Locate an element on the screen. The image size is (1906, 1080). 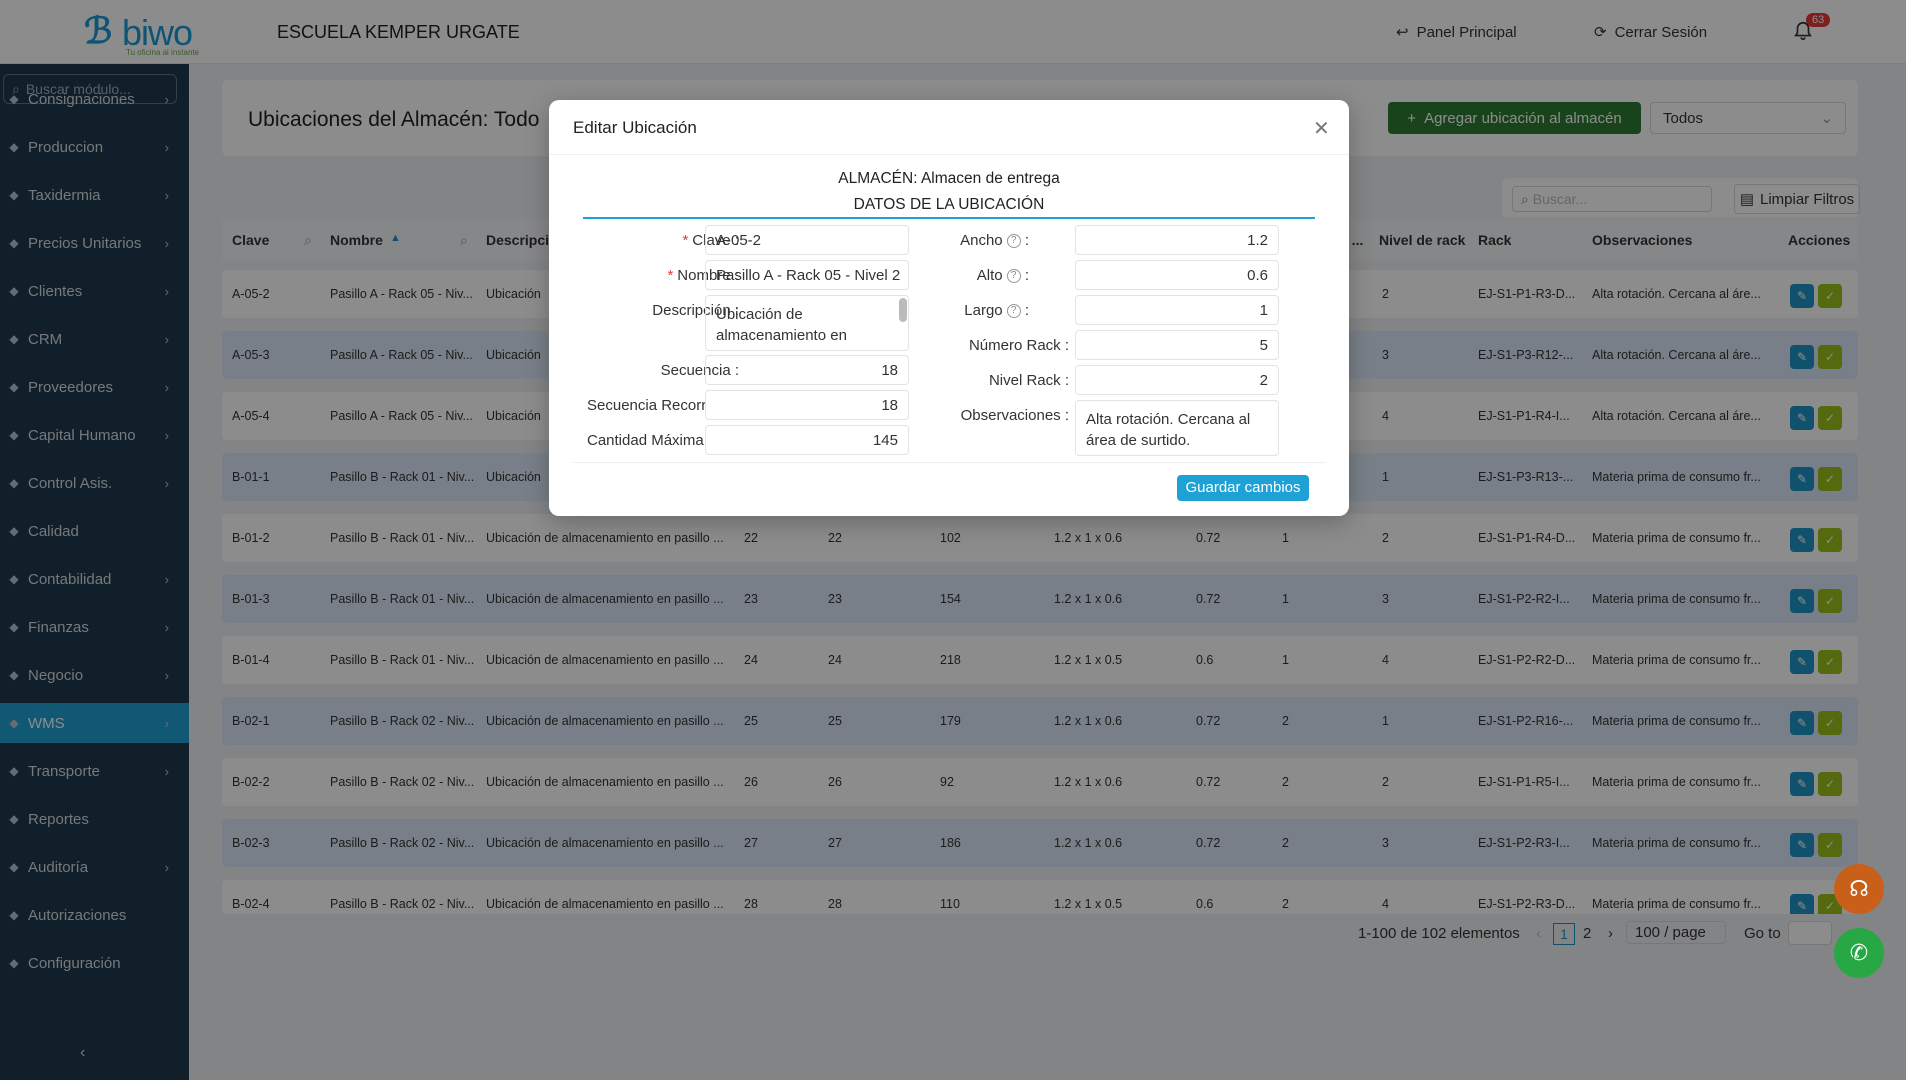
sidebar-item-label: Capital Humano is located at coordinates (82, 435).